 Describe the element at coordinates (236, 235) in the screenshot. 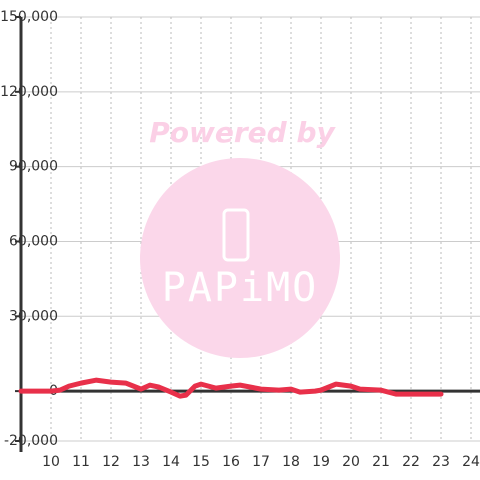

I see `watermark-icon` at that location.